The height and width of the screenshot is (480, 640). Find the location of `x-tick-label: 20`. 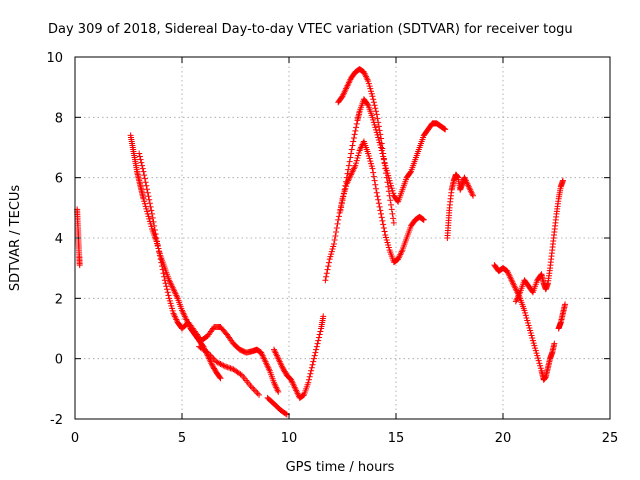

x-tick-label: 20 is located at coordinates (503, 438).